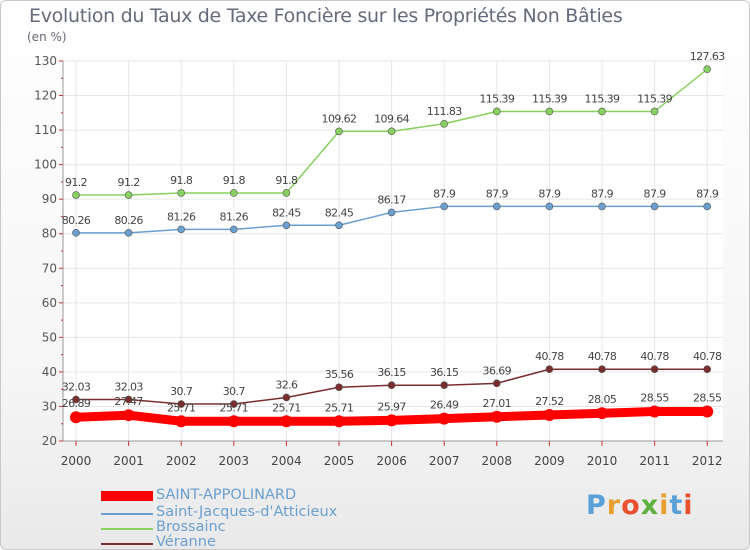  Describe the element at coordinates (49, 372) in the screenshot. I see `y-tick-label: 40` at that location.